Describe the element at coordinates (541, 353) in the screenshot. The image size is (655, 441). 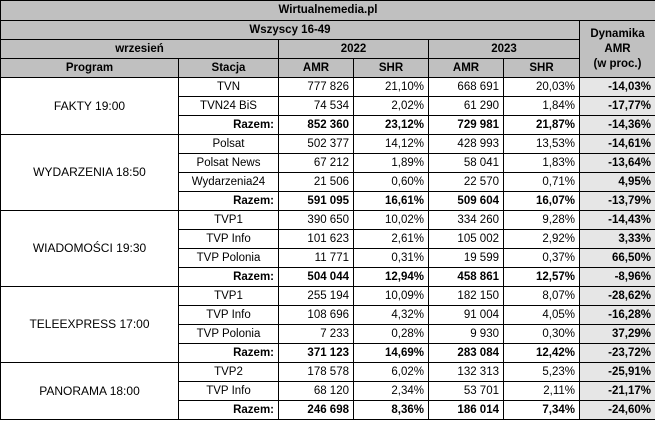
I see `shr-2023-cell: 12,42%` at that location.